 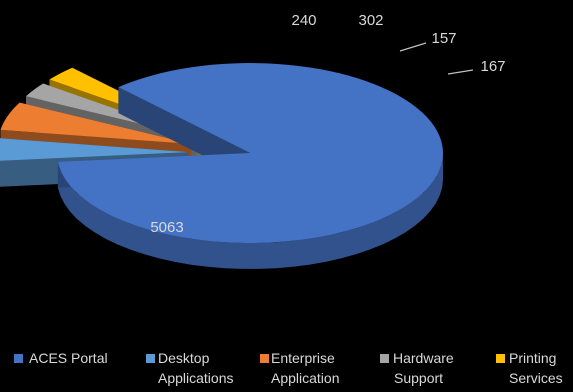 What do you see at coordinates (413, 47) in the screenshot?
I see `leader-line-hardware-support` at bounding box center [413, 47].